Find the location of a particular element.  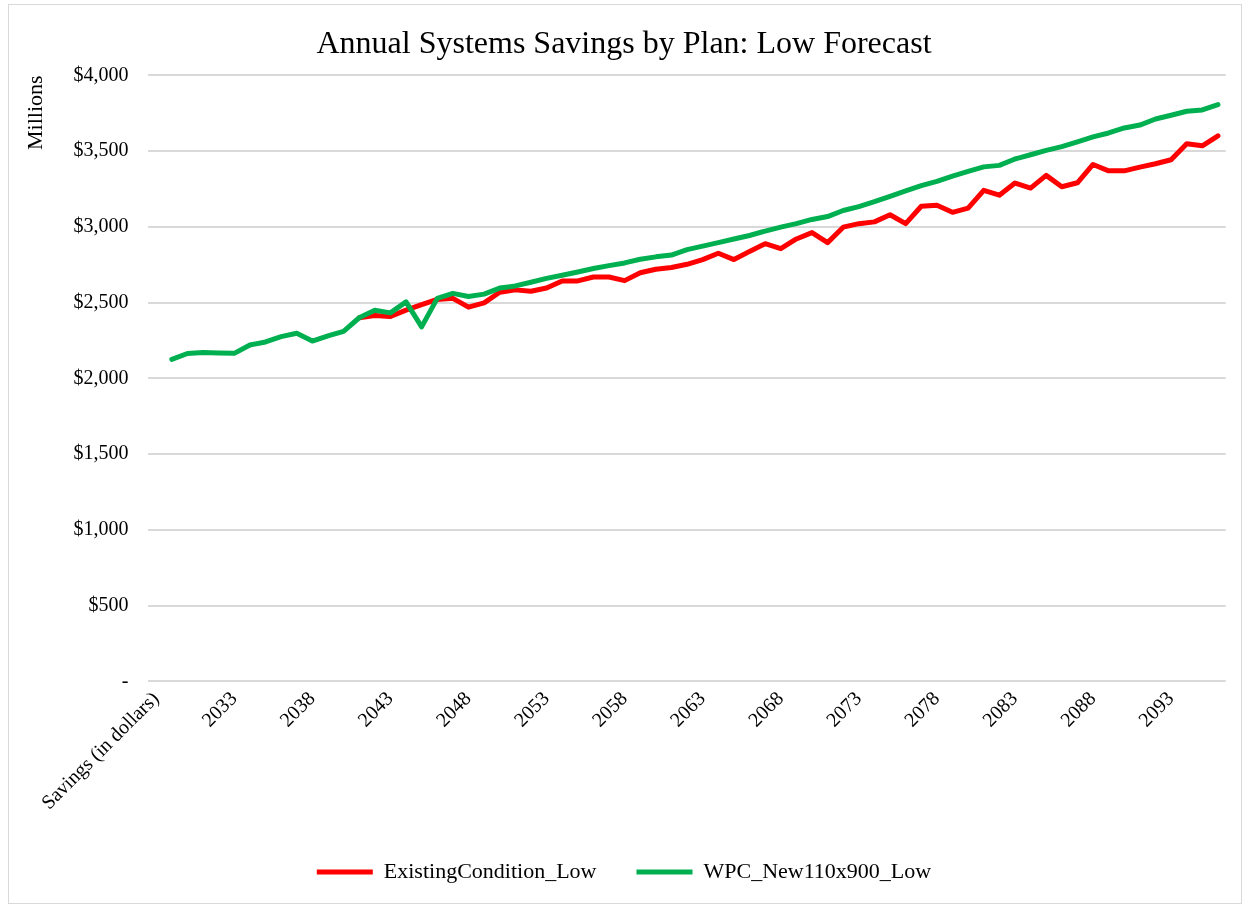

y-axis-title: Millions is located at coordinates (34, 112).